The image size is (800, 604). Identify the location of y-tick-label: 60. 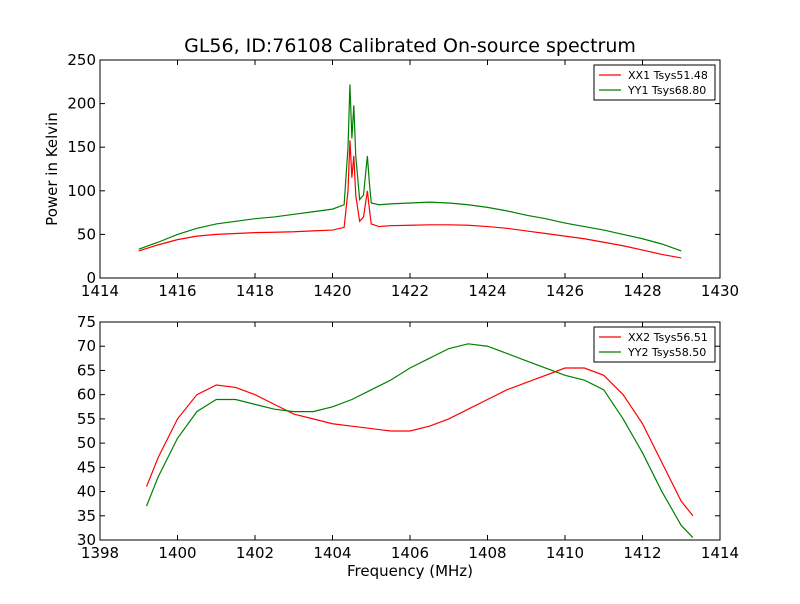
(86, 395).